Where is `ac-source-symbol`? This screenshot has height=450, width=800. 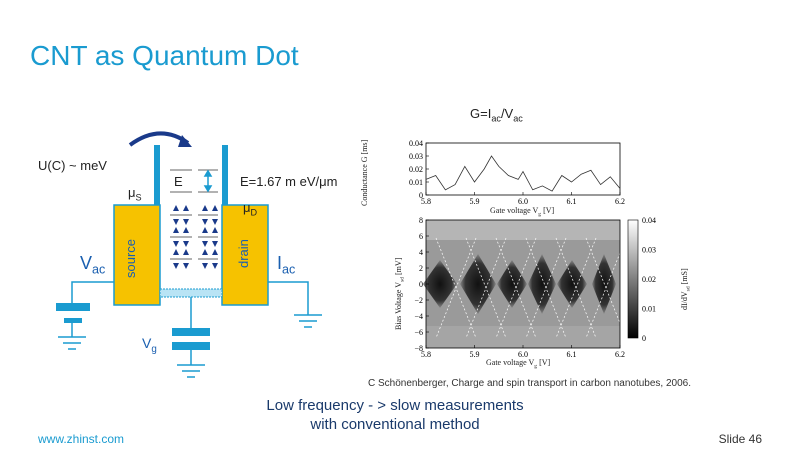 ac-source-symbol is located at coordinates (73, 326).